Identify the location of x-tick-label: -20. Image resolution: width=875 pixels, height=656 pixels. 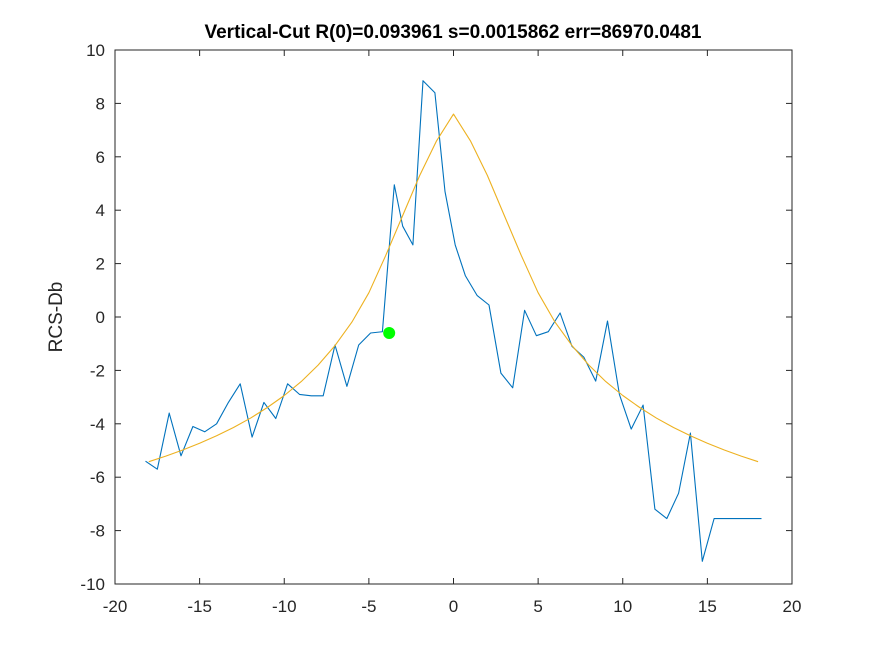
(115, 606).